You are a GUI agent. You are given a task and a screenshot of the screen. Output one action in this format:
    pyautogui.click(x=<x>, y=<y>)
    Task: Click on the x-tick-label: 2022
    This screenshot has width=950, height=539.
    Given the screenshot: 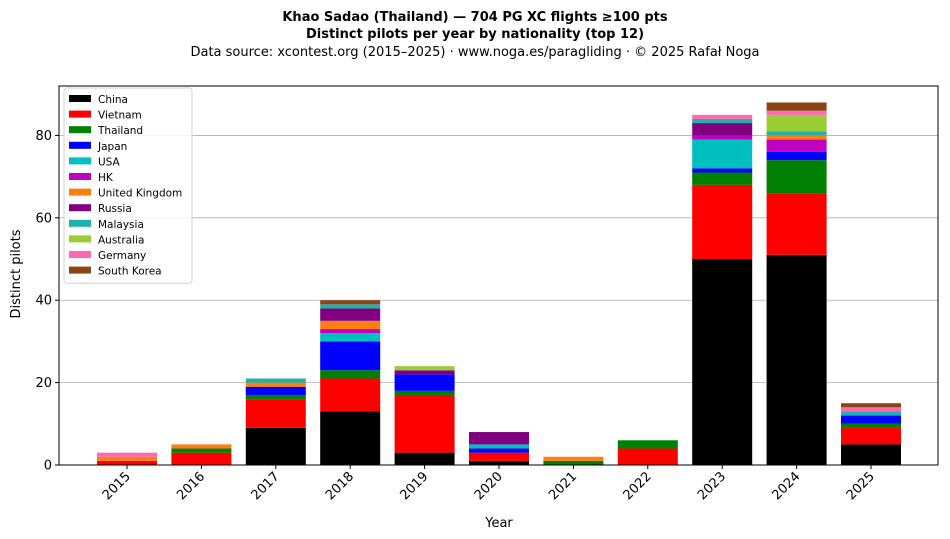 What is the action you would take?
    pyautogui.click(x=638, y=486)
    